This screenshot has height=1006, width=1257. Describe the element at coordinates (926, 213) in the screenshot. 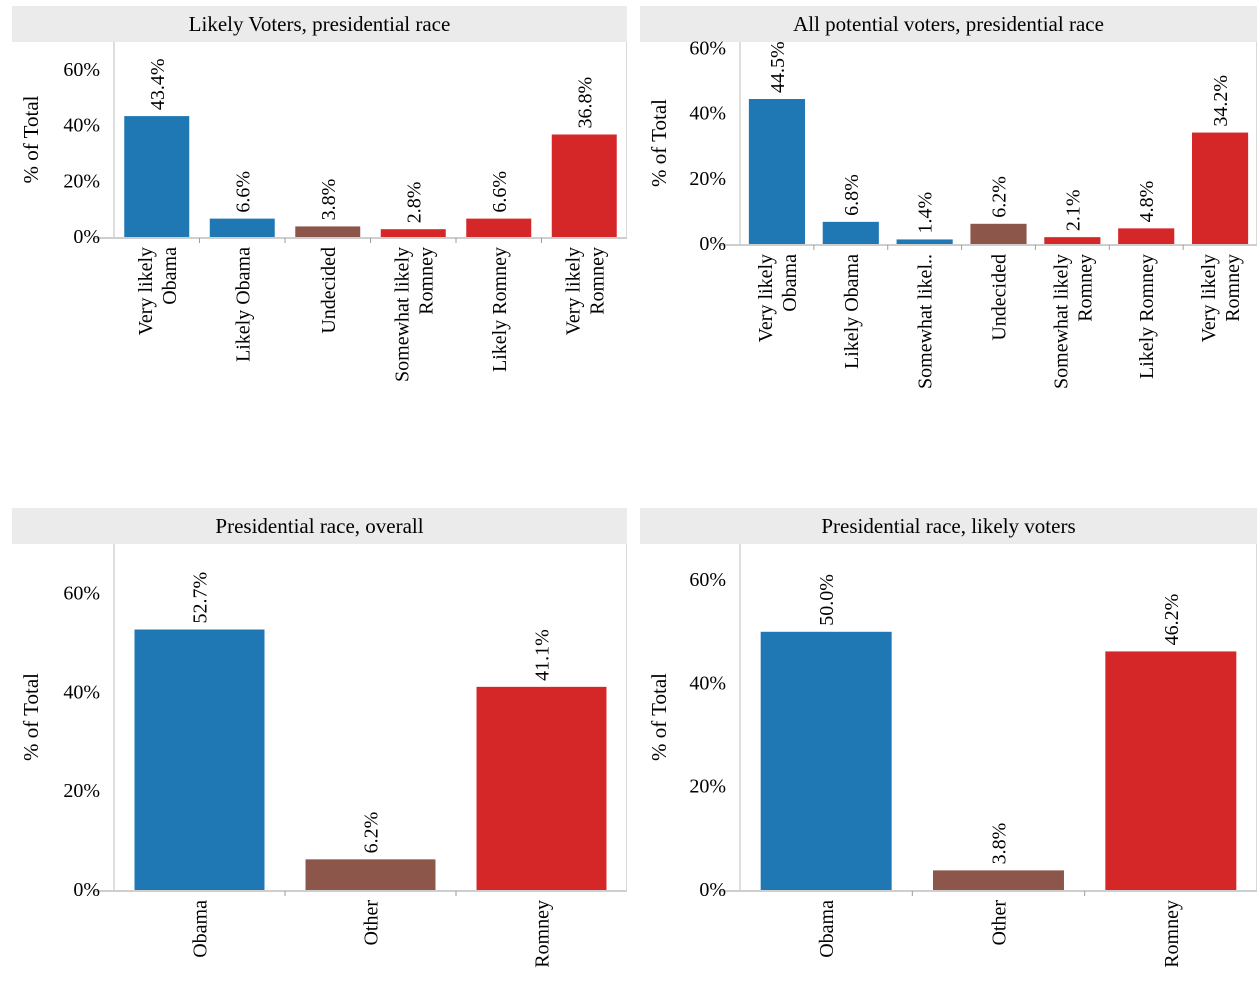

I see `data-label: 1.4%` at that location.